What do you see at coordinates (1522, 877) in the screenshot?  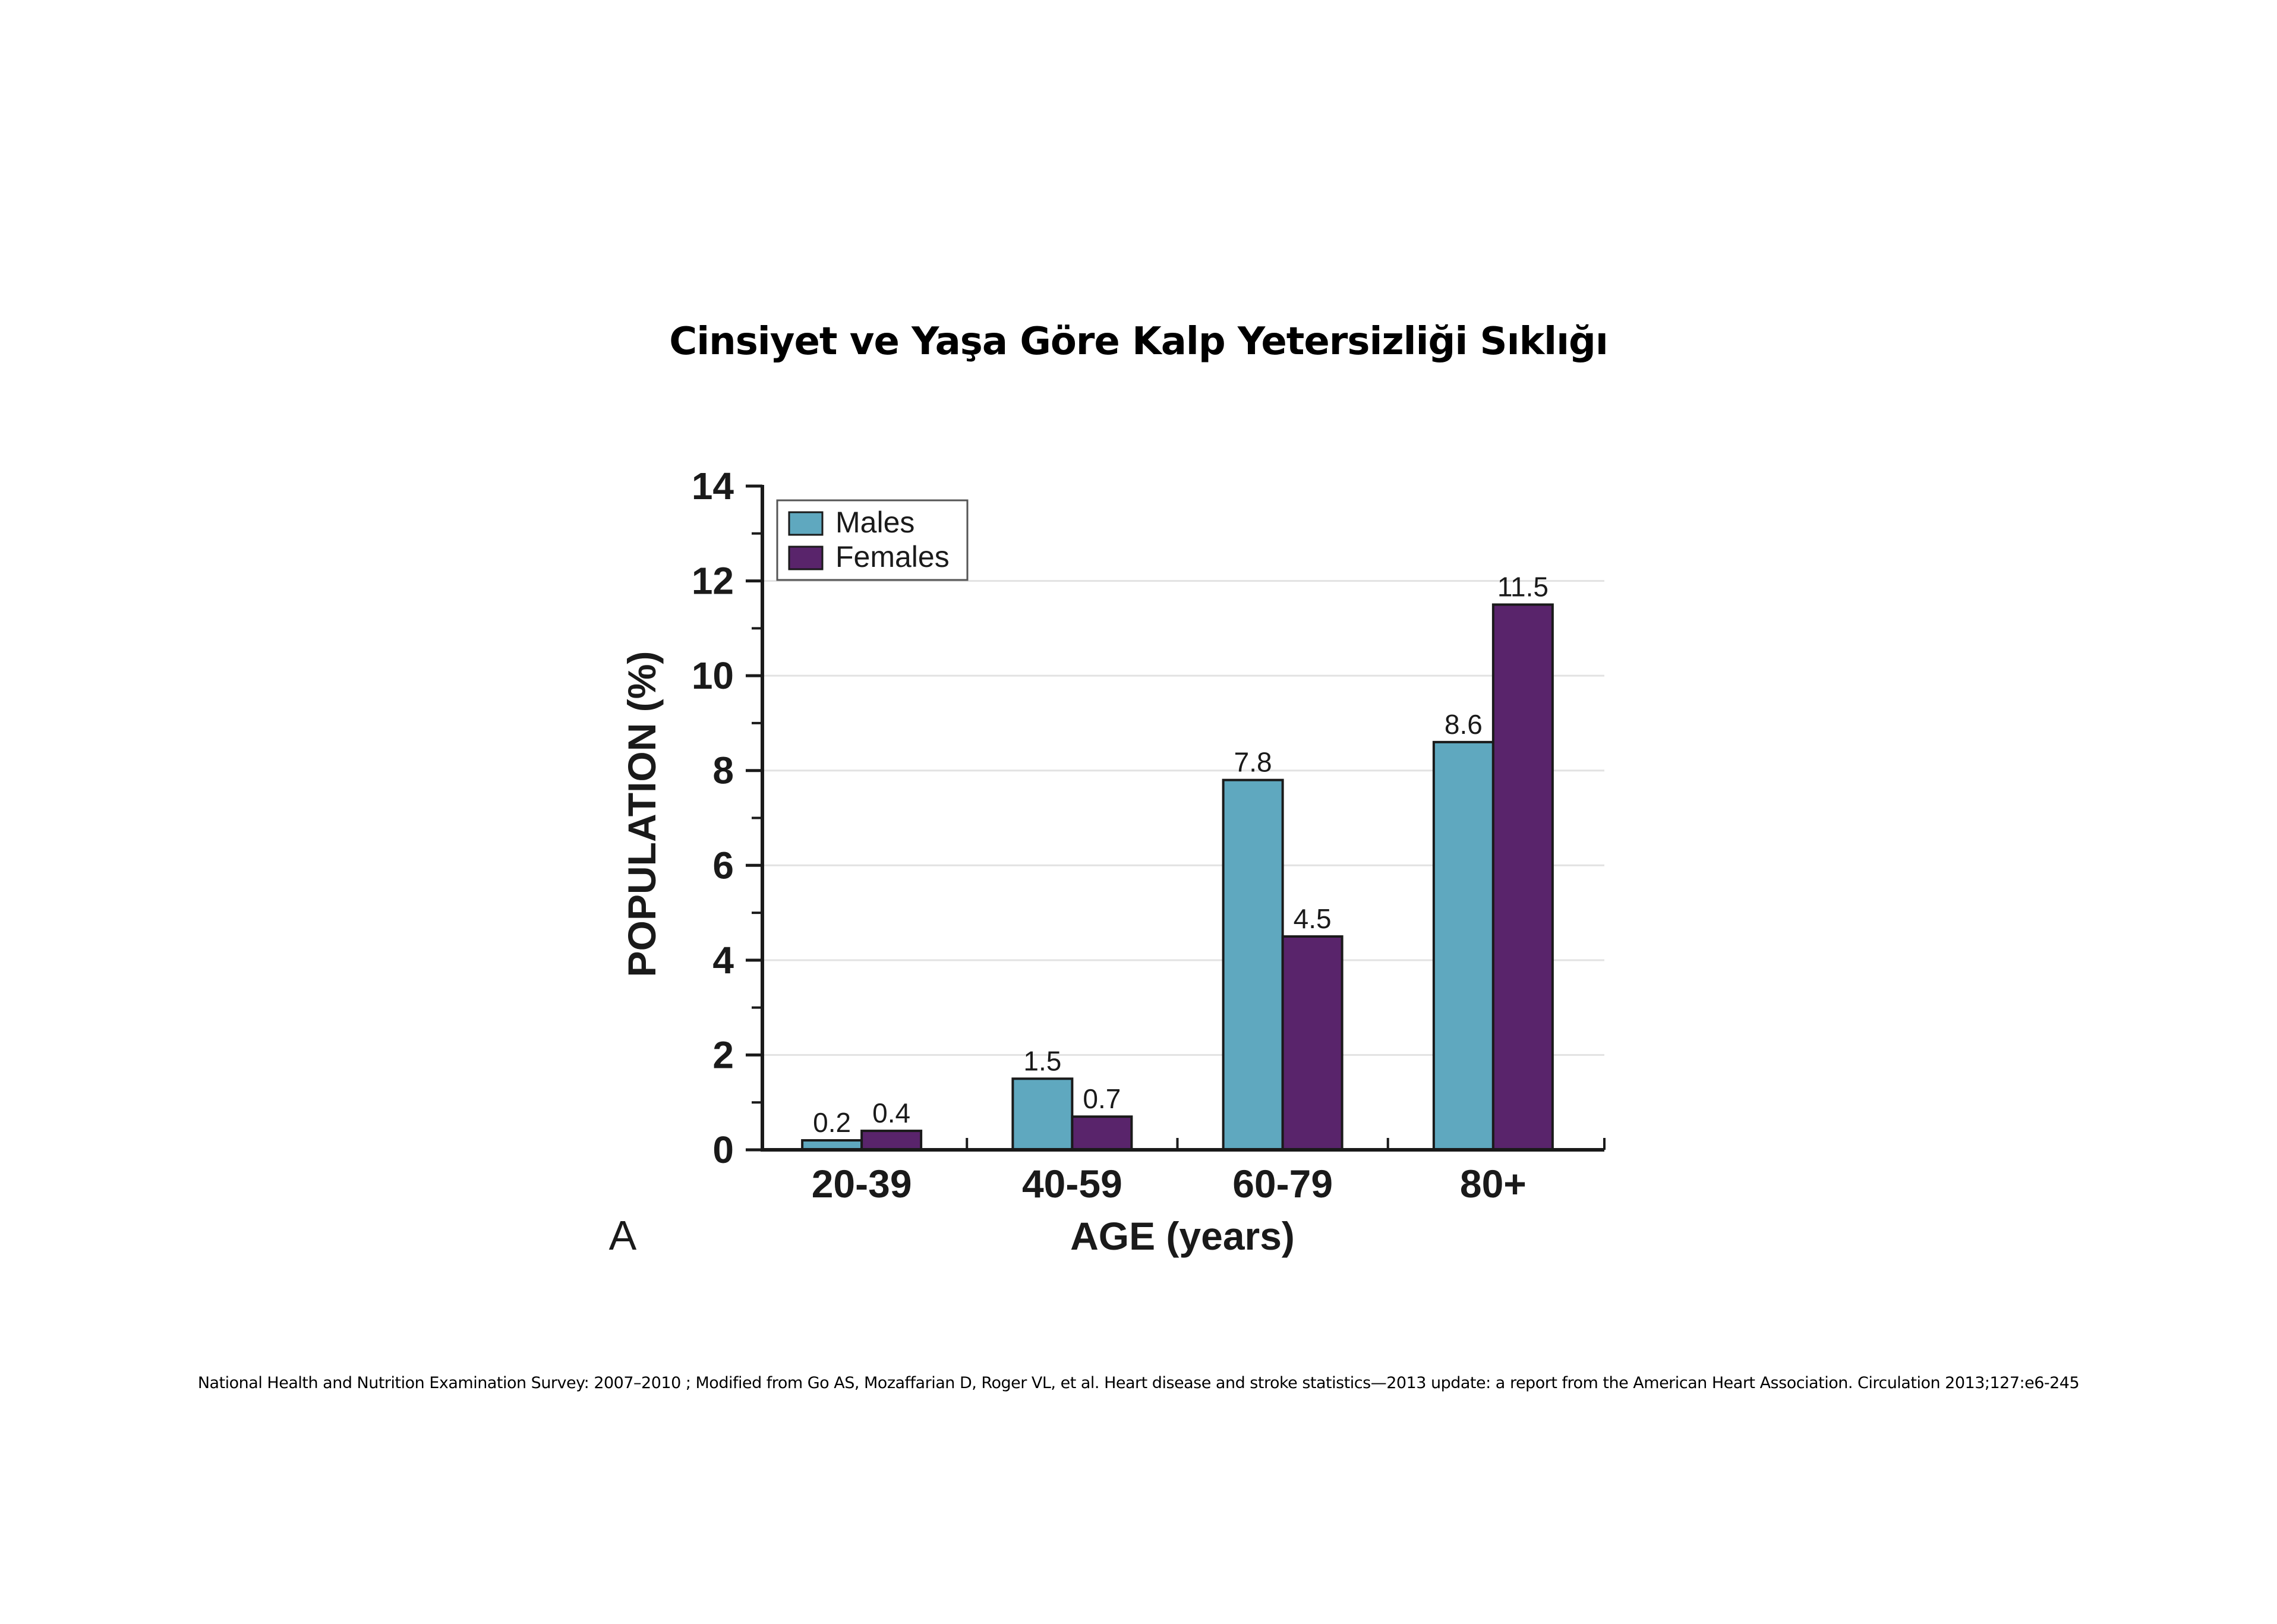 I see `bar-females-80+` at bounding box center [1522, 877].